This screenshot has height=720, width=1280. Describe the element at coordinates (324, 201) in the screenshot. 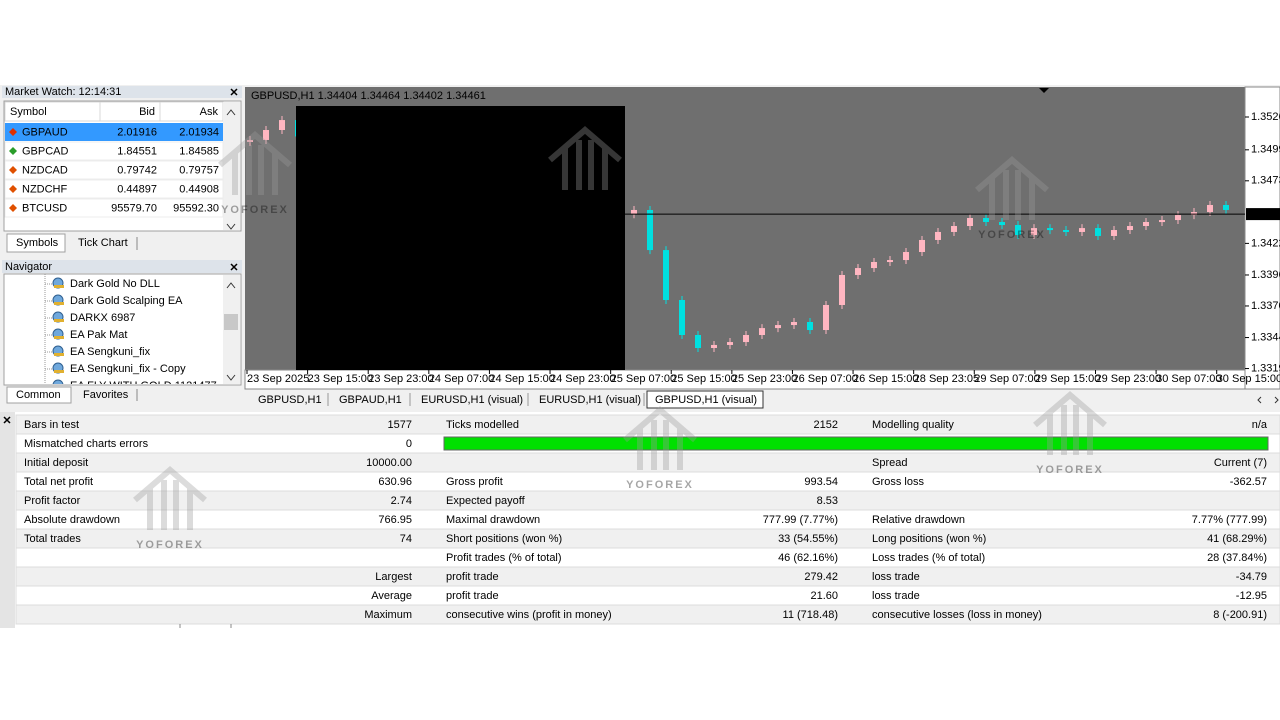

I see `info-label: Balance` at that location.